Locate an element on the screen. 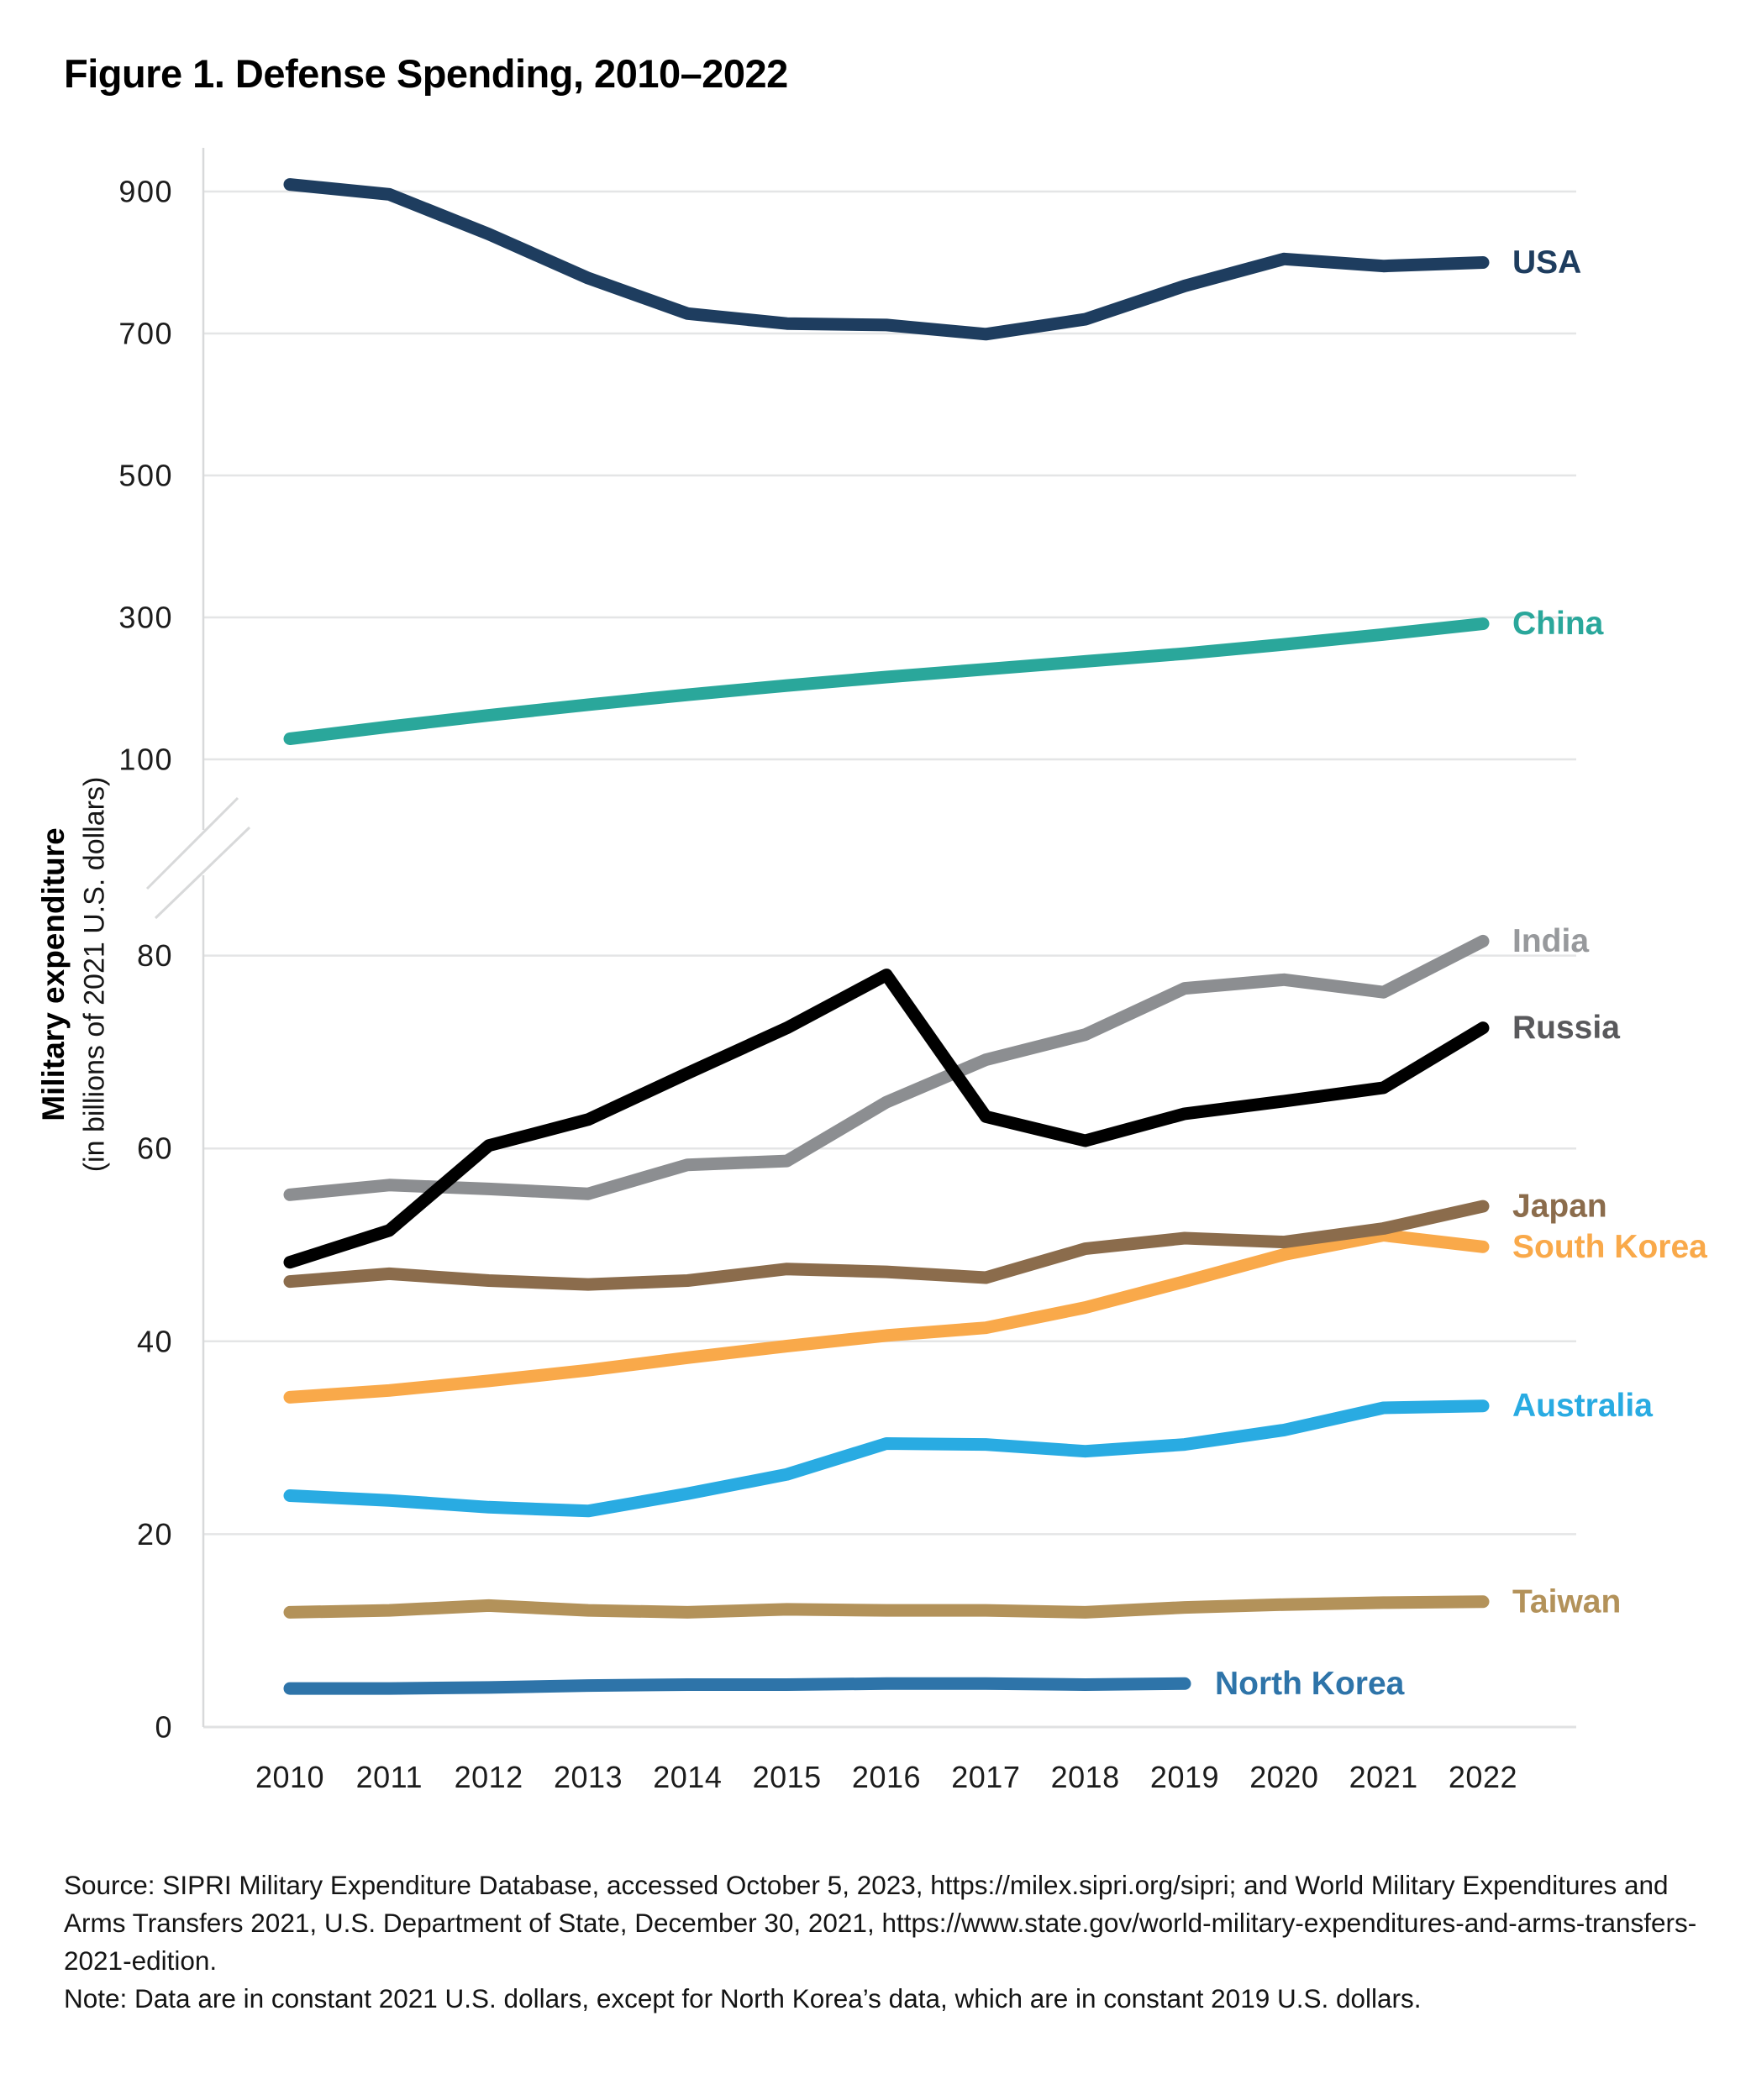  chart-title: Figure 1. Defense Spending, 2010–2022 is located at coordinates (426, 73).